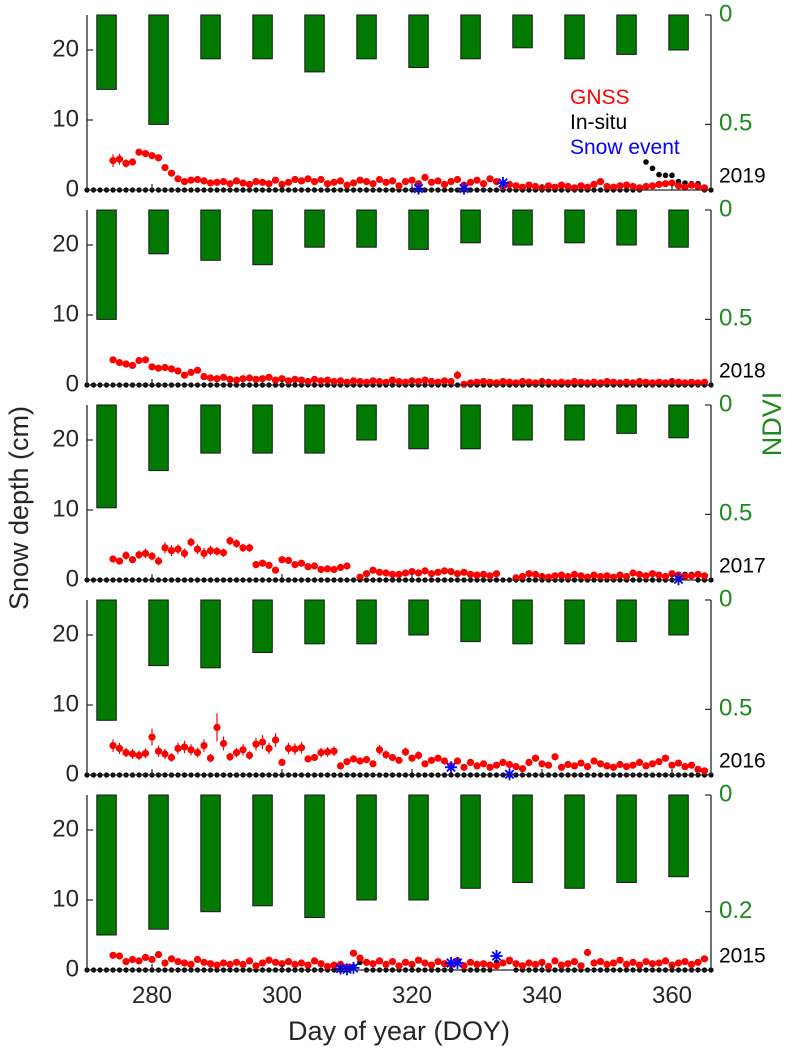  Describe the element at coordinates (725, 598) in the screenshot. I see `ndvi-tick-label: 0` at that location.